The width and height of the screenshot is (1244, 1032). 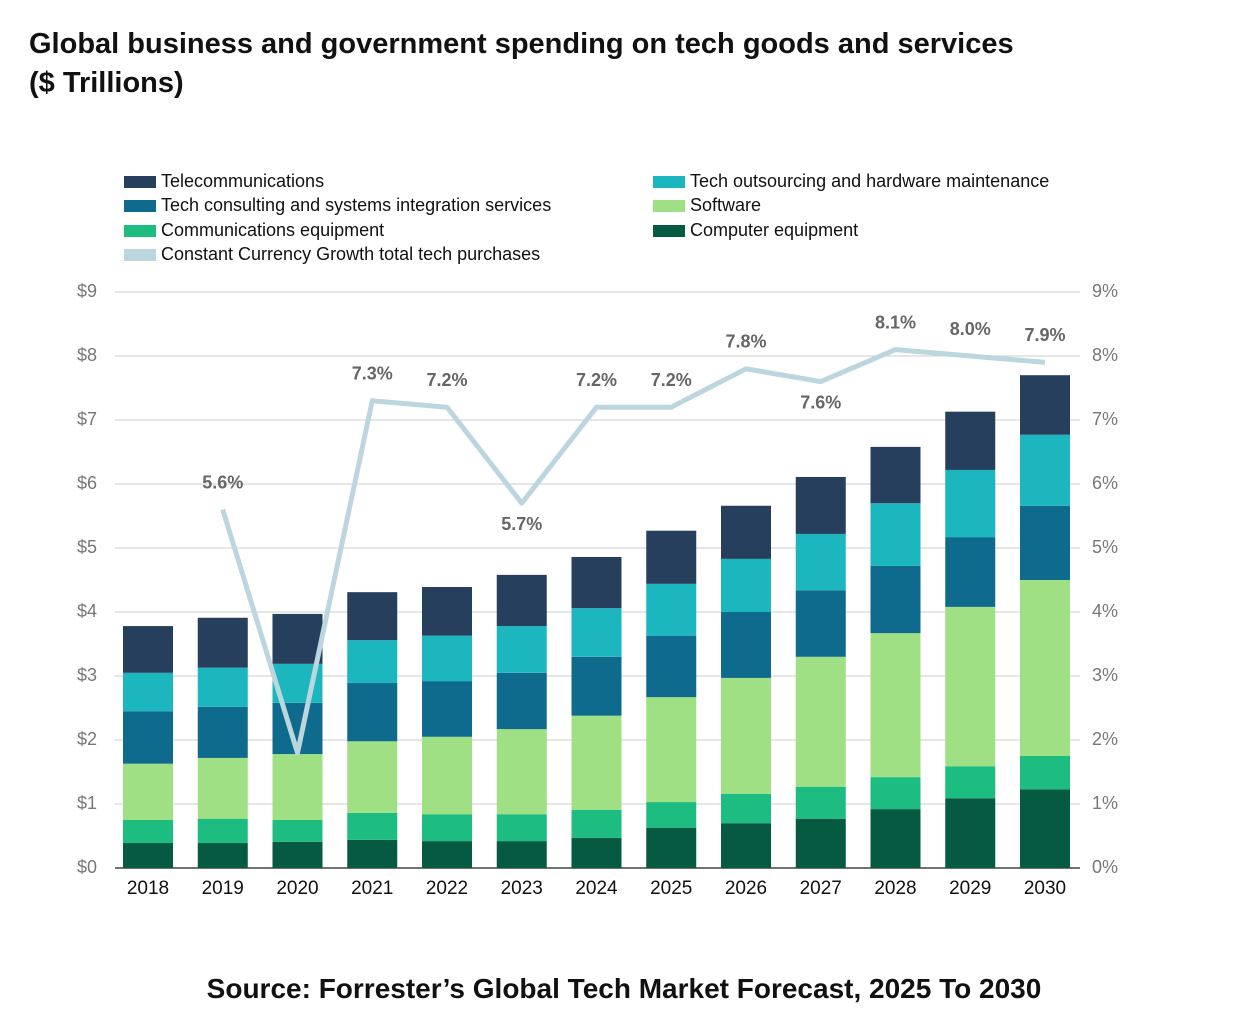 I want to click on y-tick-label: $2, so click(x=87, y=739).